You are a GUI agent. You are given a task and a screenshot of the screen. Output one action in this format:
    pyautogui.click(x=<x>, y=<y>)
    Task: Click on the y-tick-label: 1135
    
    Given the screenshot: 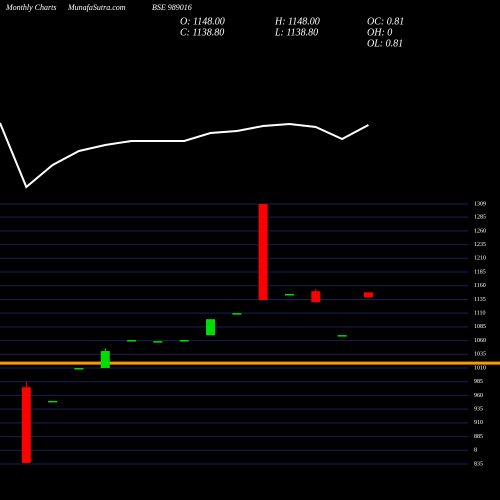 What is the action you would take?
    pyautogui.click(x=480, y=300)
    